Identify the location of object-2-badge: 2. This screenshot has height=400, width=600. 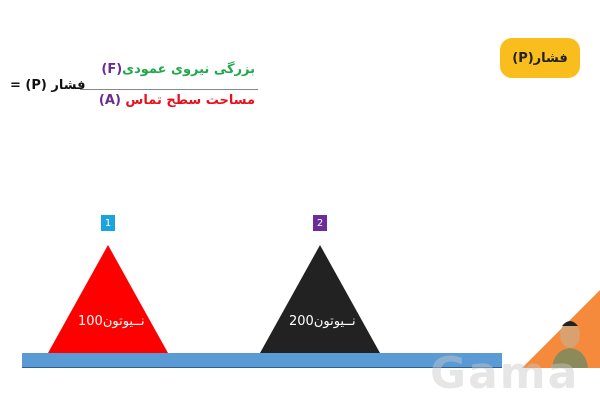
(320, 223).